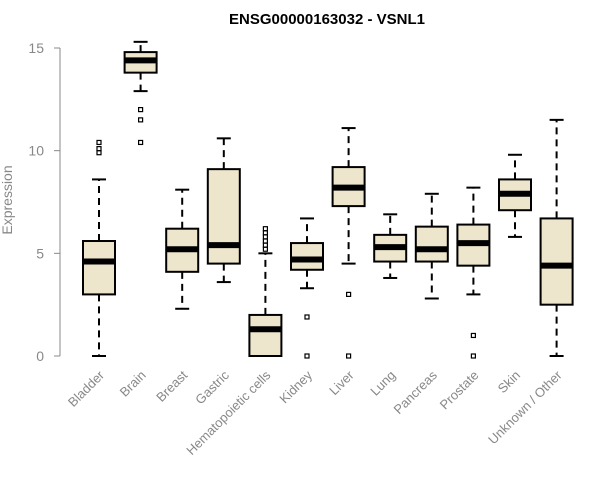 This screenshot has width=600, height=500. What do you see at coordinates (133, 384) in the screenshot?
I see `x-tick-label: Brain` at bounding box center [133, 384].